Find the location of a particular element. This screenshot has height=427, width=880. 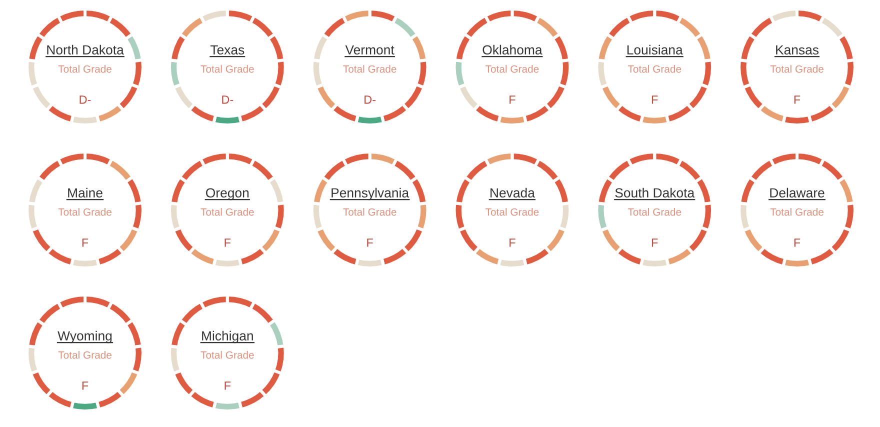

text: South Dakota is located at coordinates (655, 193).